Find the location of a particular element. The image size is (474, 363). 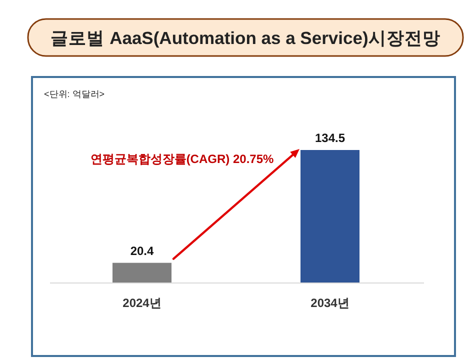

chart-title: 글로벌 AaaS(Automation as a Service)시장전망 is located at coordinates (245, 38).